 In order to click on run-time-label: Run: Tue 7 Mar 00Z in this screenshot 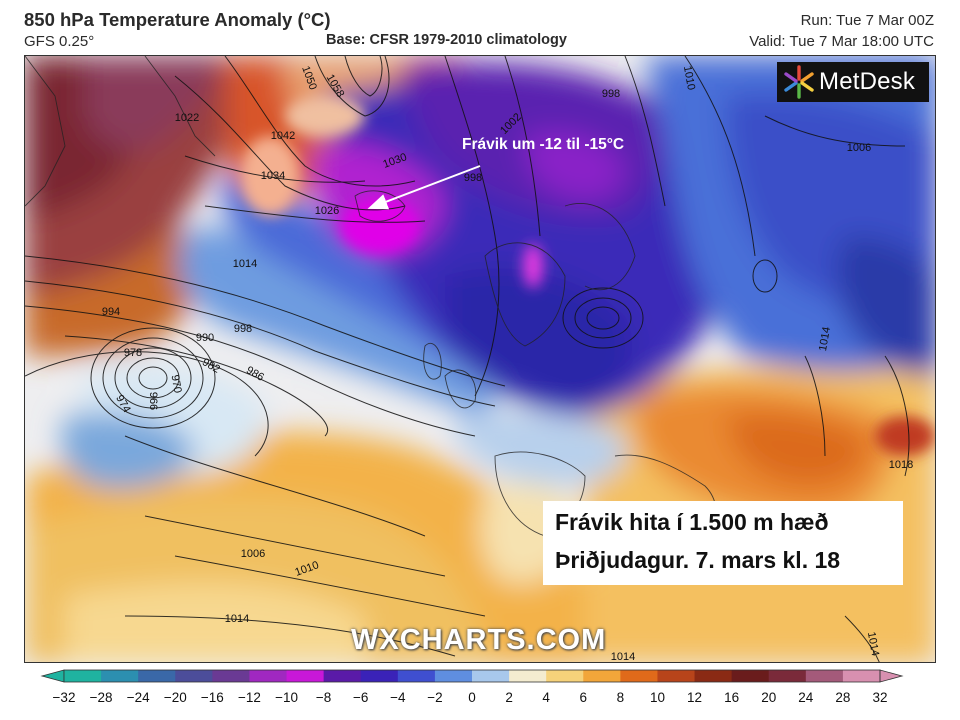, I will do `click(867, 20)`.